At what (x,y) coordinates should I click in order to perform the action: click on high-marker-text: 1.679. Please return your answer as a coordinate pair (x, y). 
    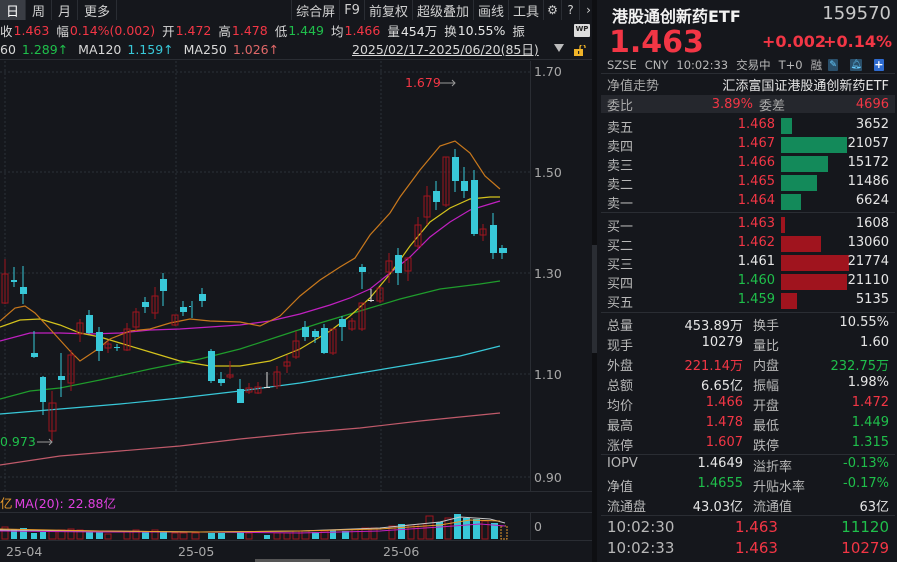
    Looking at the image, I should click on (423, 82).